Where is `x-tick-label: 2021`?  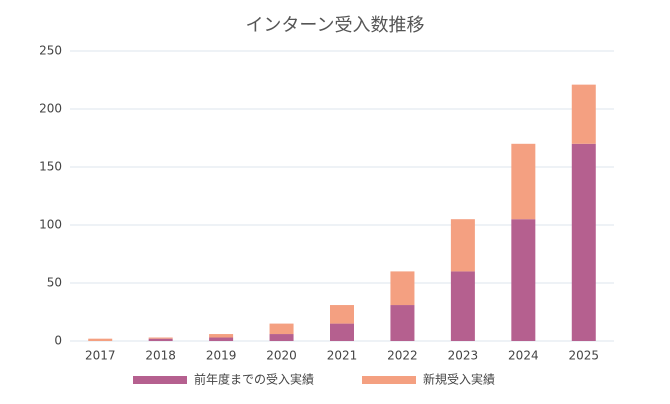 x-tick-label: 2021 is located at coordinates (342, 356).